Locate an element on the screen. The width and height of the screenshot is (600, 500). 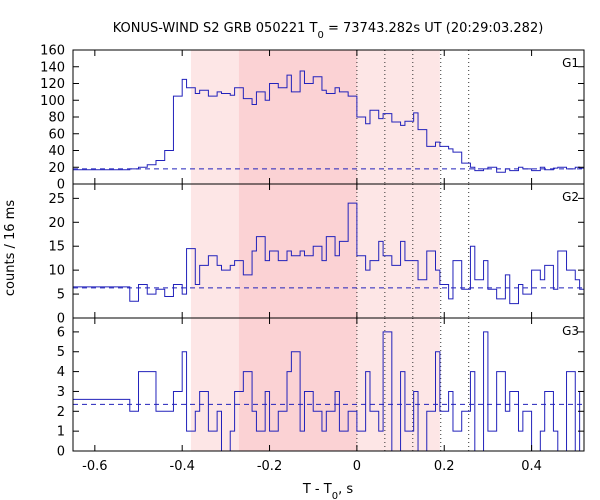
chart-title-suffix: = 73743.282s UT (20:29:03.282) is located at coordinates (433, 28).